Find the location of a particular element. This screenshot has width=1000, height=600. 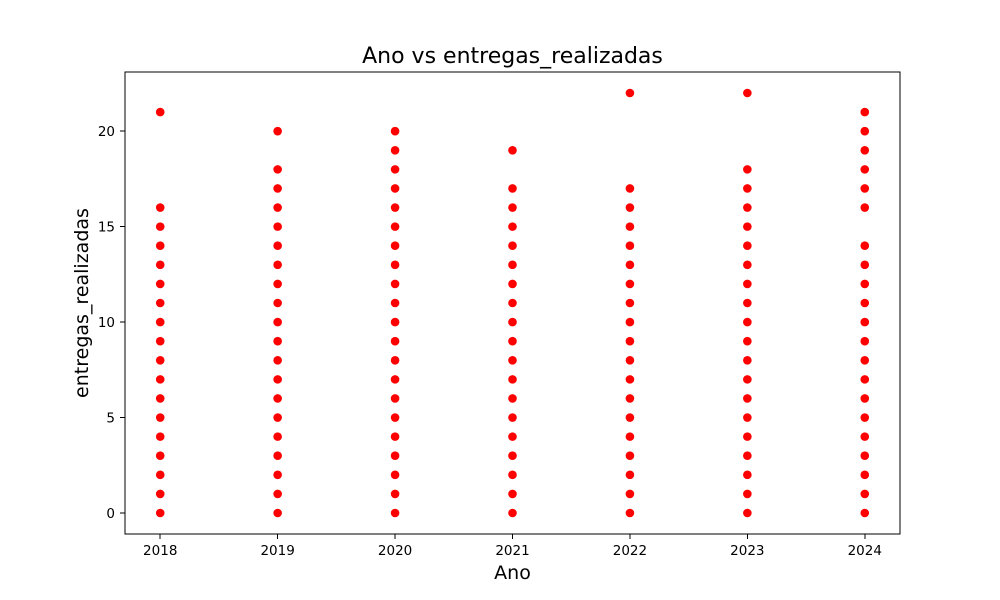

x-tick-label: 2023 is located at coordinates (747, 551).